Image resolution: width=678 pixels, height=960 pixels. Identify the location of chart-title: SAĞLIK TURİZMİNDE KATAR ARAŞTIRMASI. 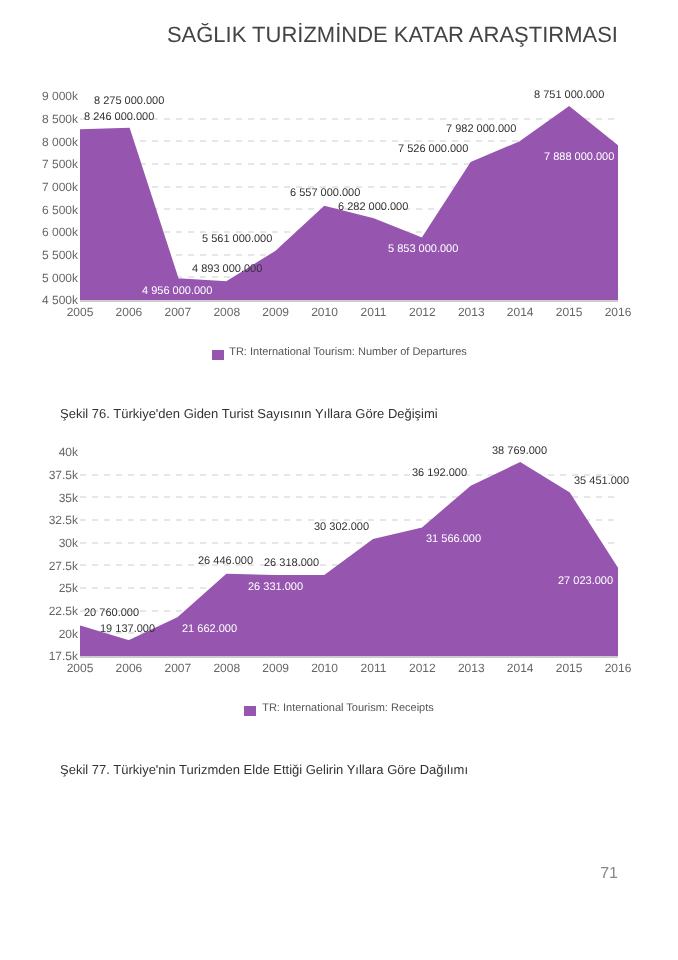
(392, 36).